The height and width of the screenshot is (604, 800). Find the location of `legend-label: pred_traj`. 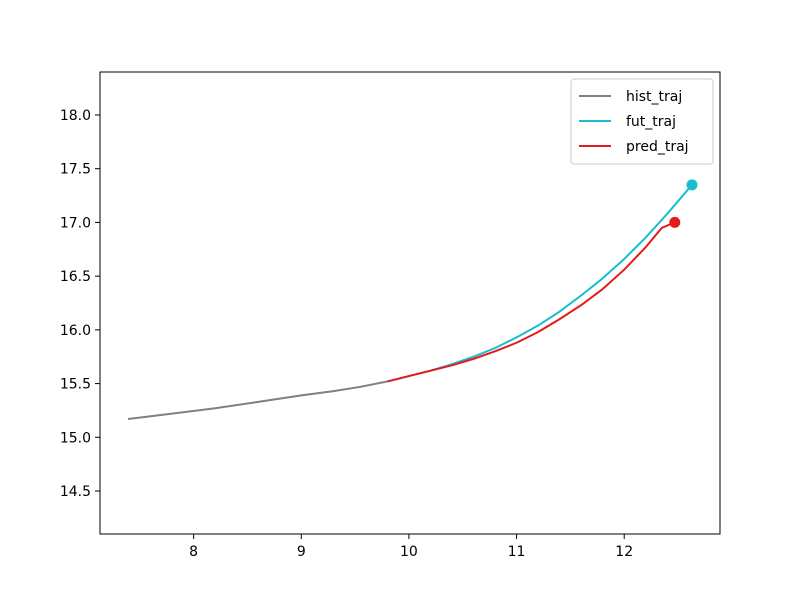

legend-label: pred_traj is located at coordinates (657, 147).